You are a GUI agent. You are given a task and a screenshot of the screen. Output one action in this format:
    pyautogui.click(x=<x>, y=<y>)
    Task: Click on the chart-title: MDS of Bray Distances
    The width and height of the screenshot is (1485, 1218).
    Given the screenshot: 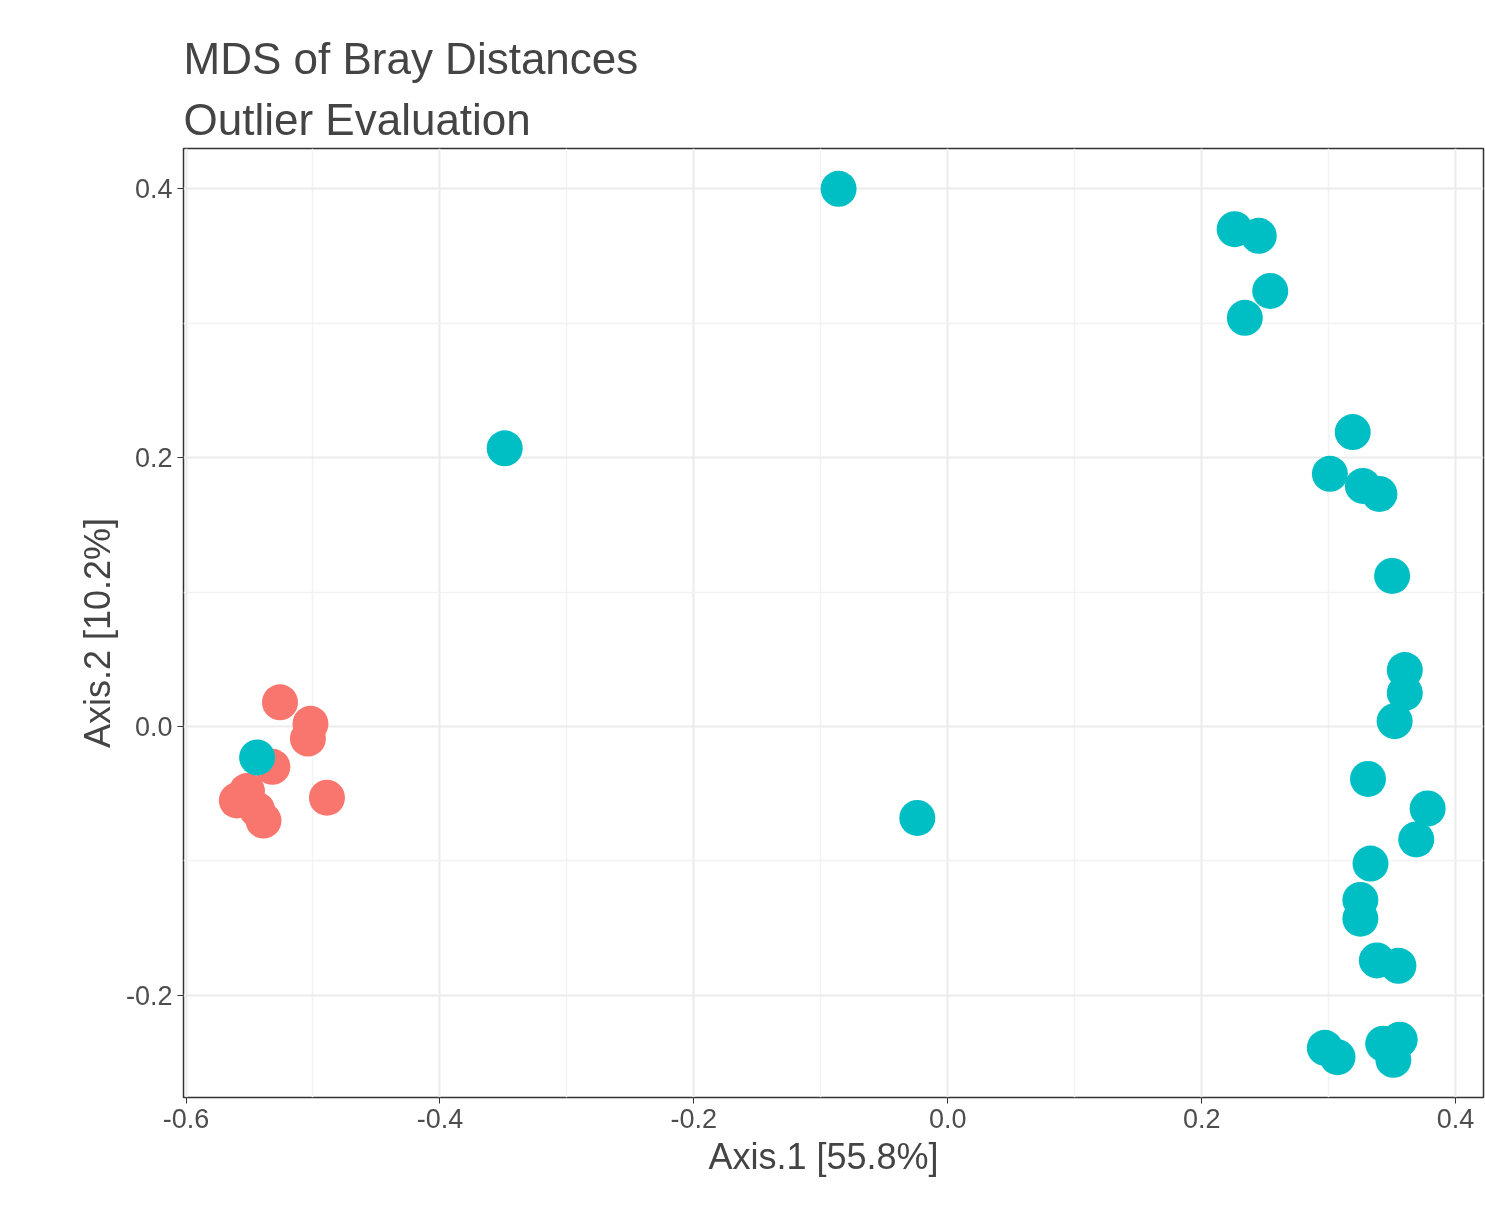 What is the action you would take?
    pyautogui.click(x=411, y=58)
    